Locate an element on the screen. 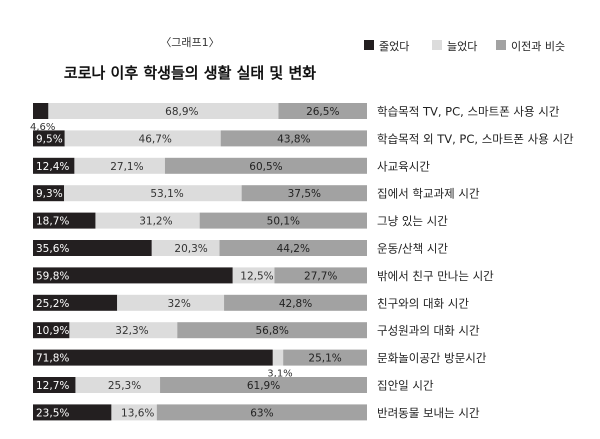 This screenshot has width=600, height=439. data-label-2-1: 43,8% is located at coordinates (293, 139).